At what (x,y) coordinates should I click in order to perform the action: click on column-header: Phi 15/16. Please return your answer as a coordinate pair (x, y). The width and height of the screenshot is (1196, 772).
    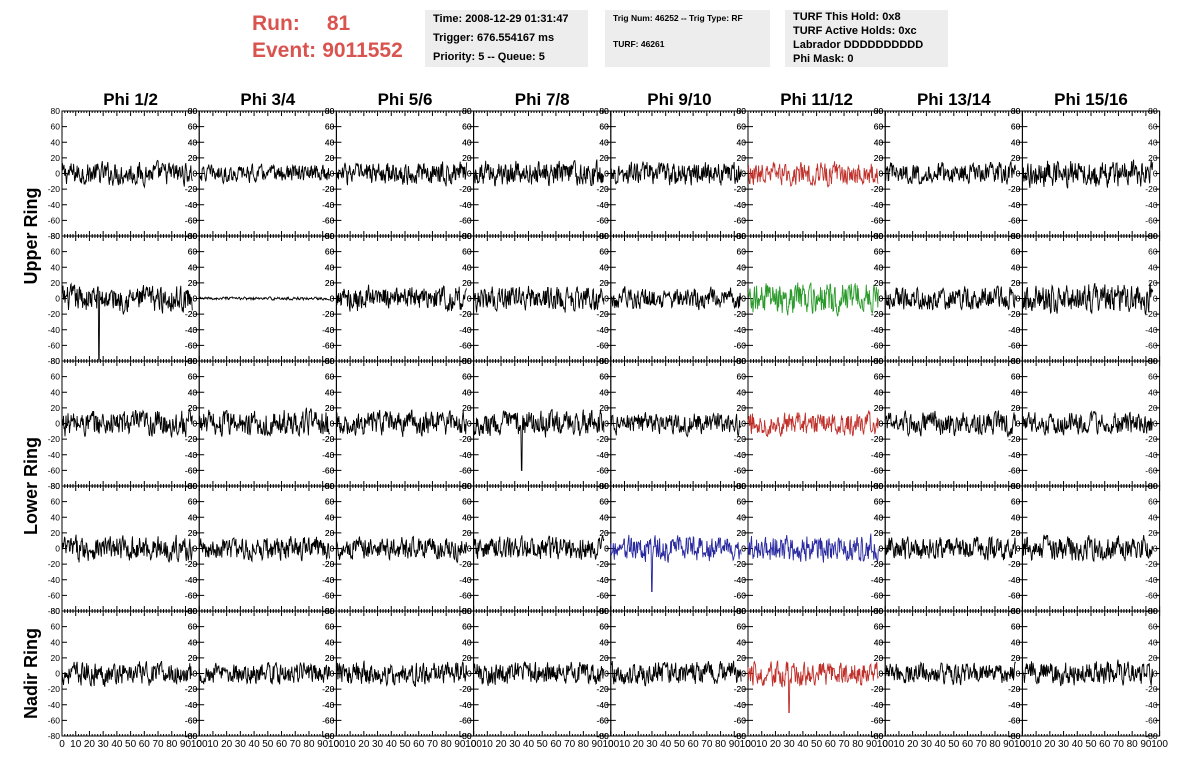
    Looking at the image, I should click on (1091, 99).